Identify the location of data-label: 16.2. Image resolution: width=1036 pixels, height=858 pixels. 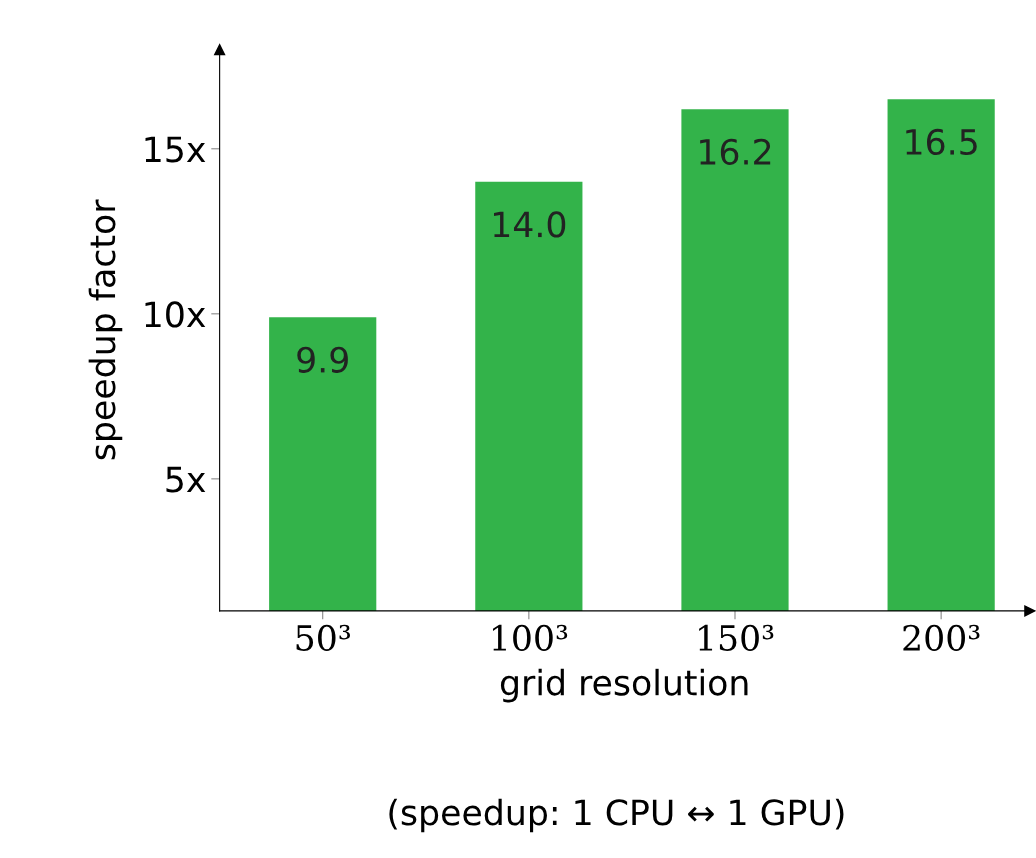
(735, 151).